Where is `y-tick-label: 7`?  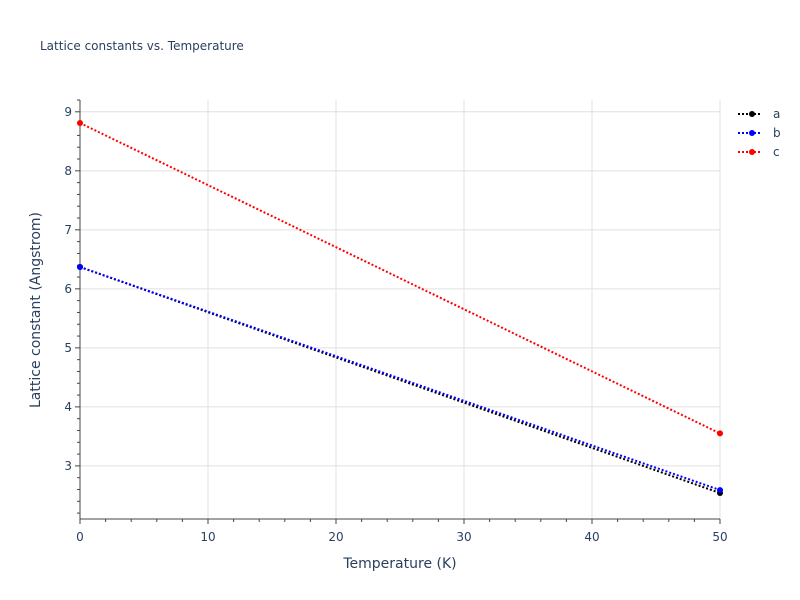 y-tick-label: 7 is located at coordinates (68, 230).